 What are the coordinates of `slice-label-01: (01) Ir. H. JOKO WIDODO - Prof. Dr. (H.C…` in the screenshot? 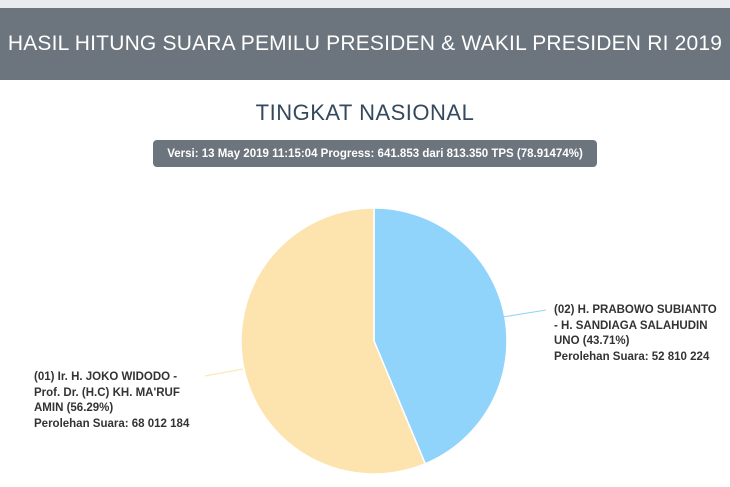 It's located at (111, 401).